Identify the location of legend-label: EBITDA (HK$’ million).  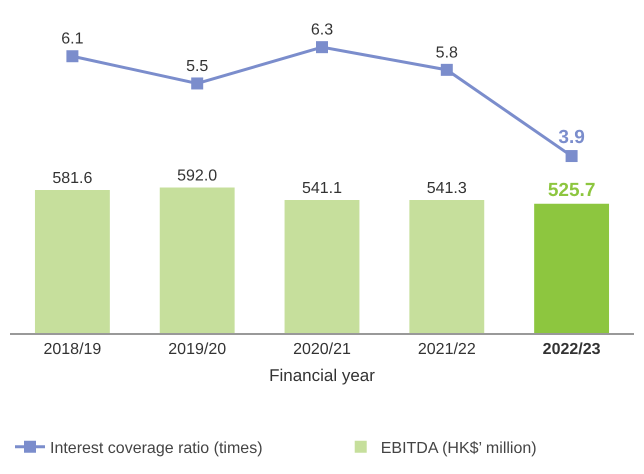
(458, 449).